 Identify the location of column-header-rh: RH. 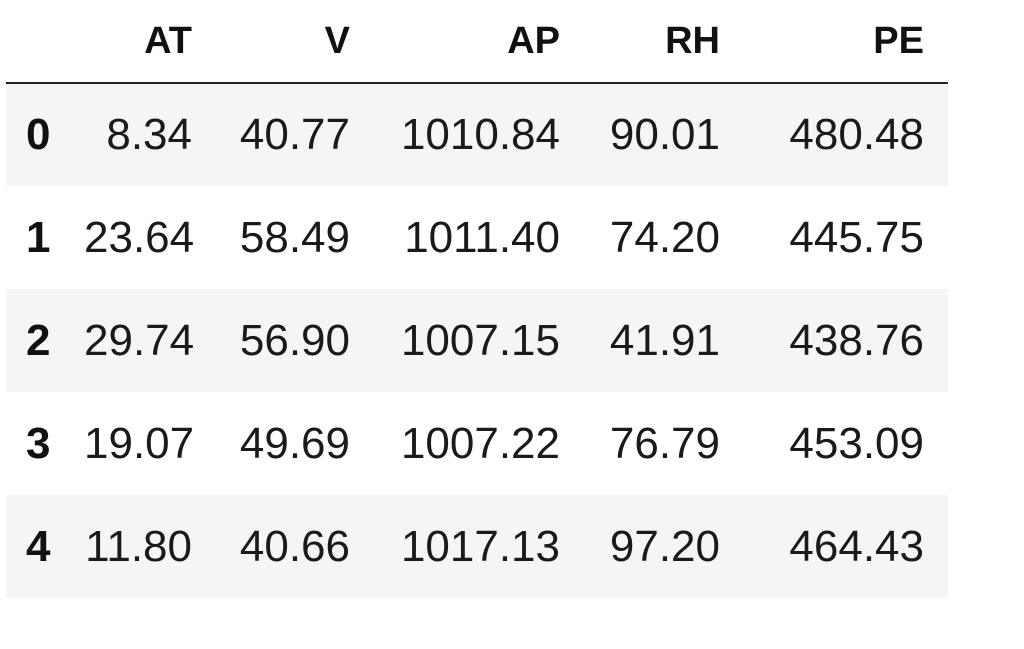
(664, 42).